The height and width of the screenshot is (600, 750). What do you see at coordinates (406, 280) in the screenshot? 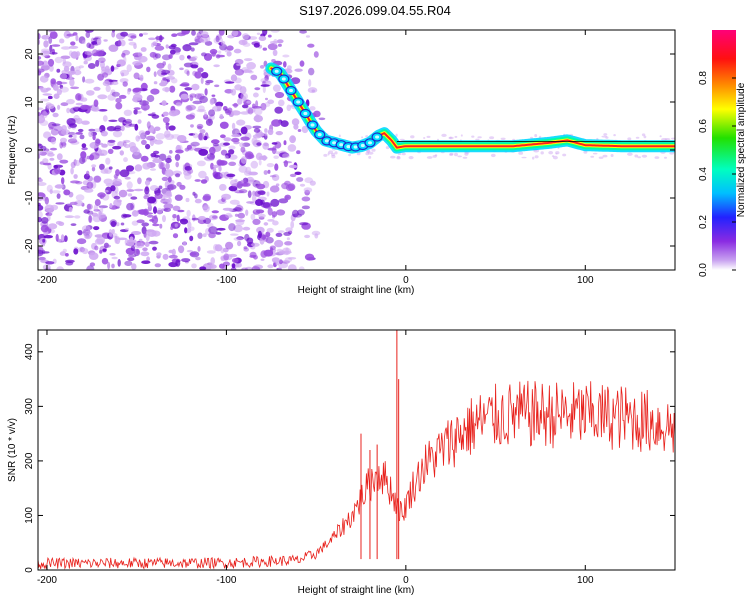
I see `x-tick-label: 0` at bounding box center [406, 280].